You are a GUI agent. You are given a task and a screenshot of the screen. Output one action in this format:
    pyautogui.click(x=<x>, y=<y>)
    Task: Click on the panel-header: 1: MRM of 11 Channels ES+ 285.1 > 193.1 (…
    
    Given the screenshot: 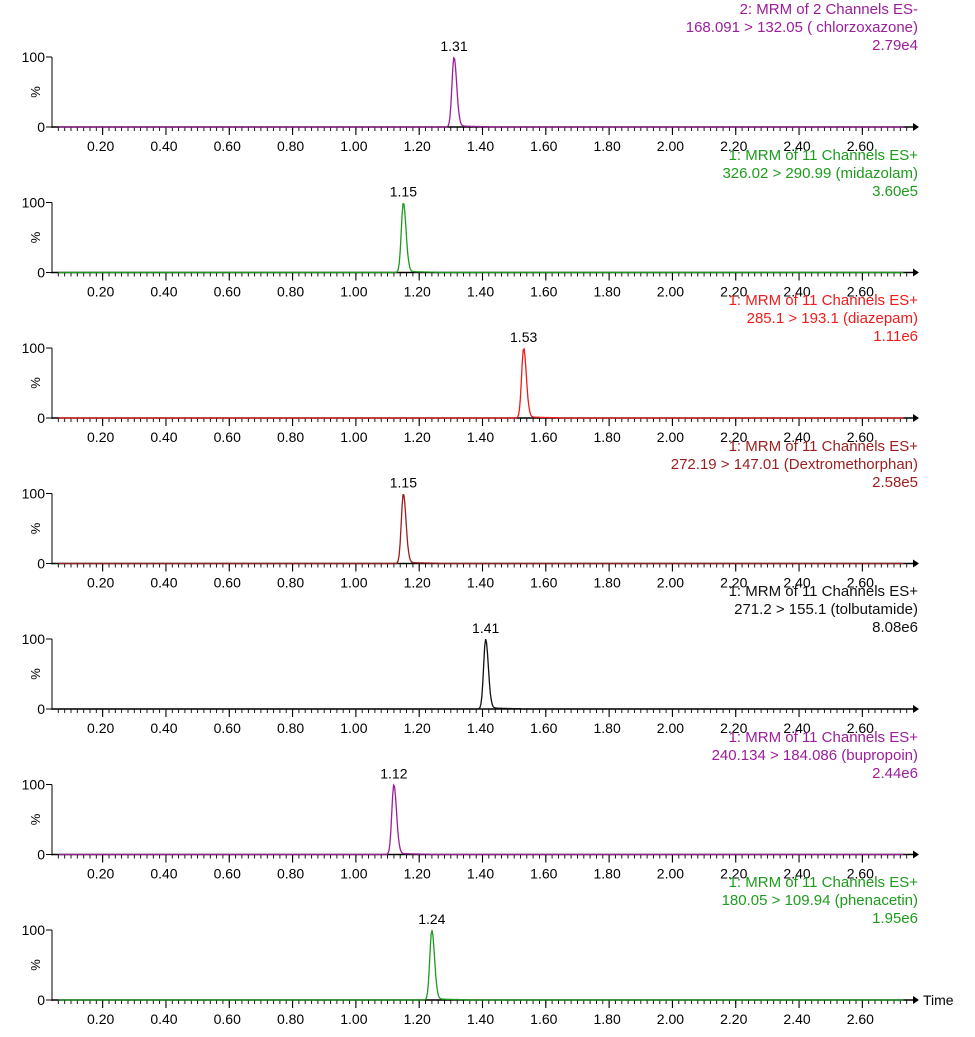 What is the action you would take?
    pyautogui.click(x=823, y=319)
    